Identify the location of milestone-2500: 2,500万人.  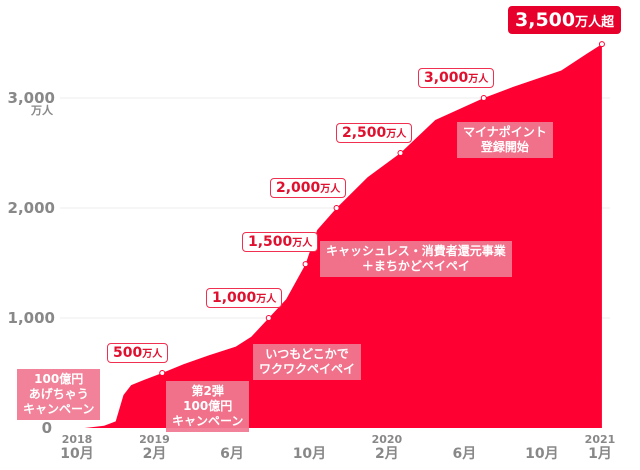
(374, 133).